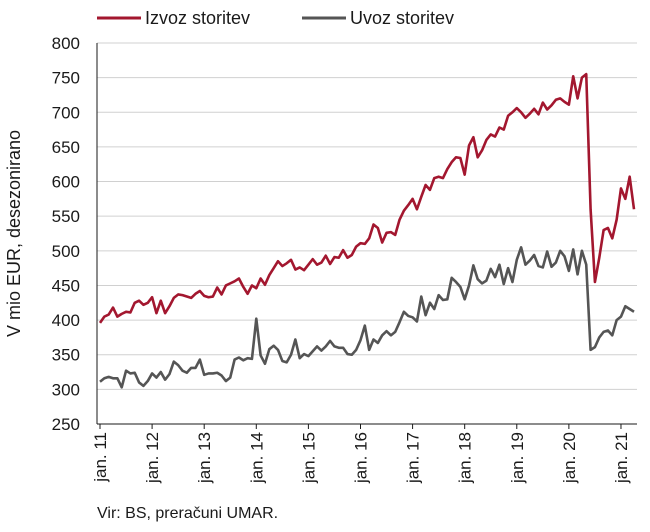  What do you see at coordinates (569, 458) in the screenshot?
I see `x-tick-label: jan. 20` at bounding box center [569, 458].